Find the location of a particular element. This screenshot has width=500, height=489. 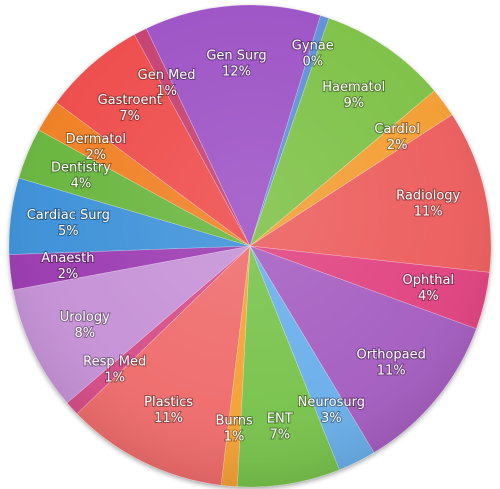

slice-percent: 5% is located at coordinates (68, 231).